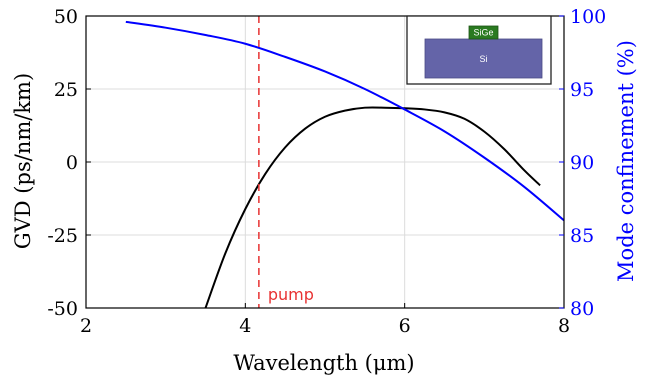  What do you see at coordinates (405, 326) in the screenshot?
I see `x-tick-label: 6` at bounding box center [405, 326].